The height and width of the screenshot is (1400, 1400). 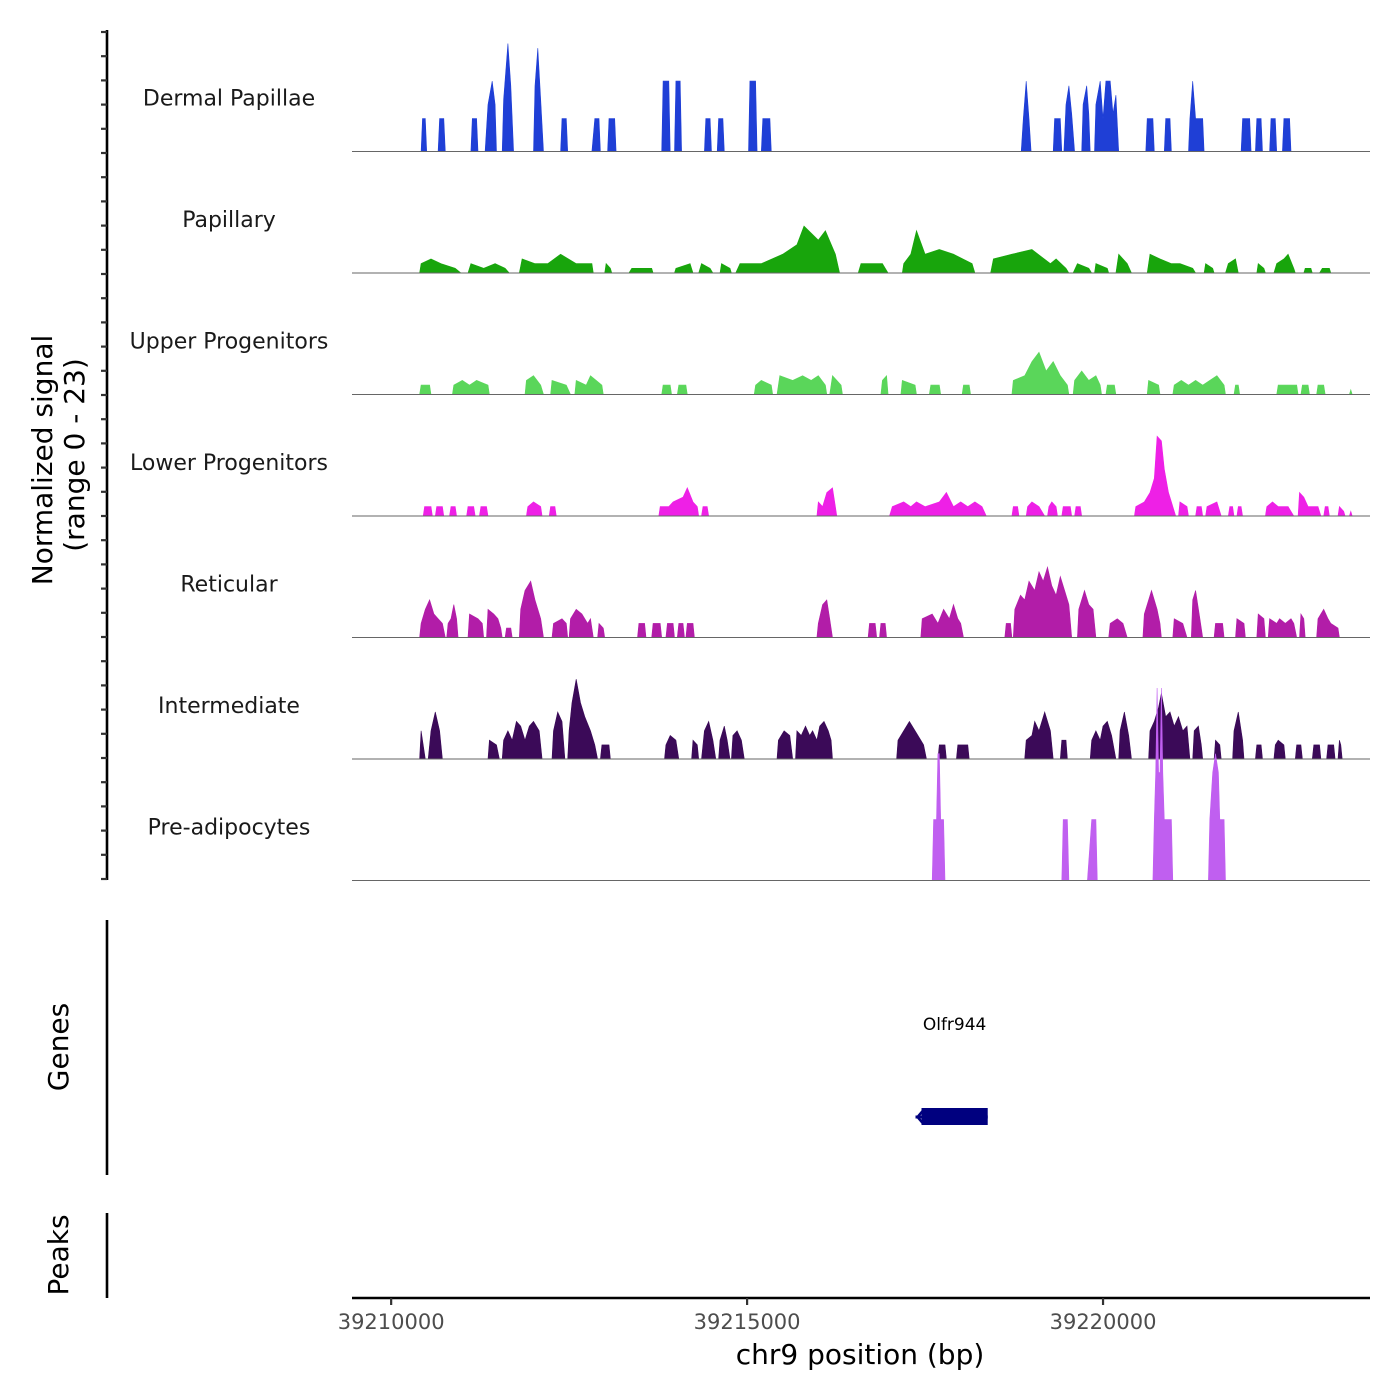 I want to click on y-axis-title-line2: (range 0 - 23), so click(x=74, y=455).